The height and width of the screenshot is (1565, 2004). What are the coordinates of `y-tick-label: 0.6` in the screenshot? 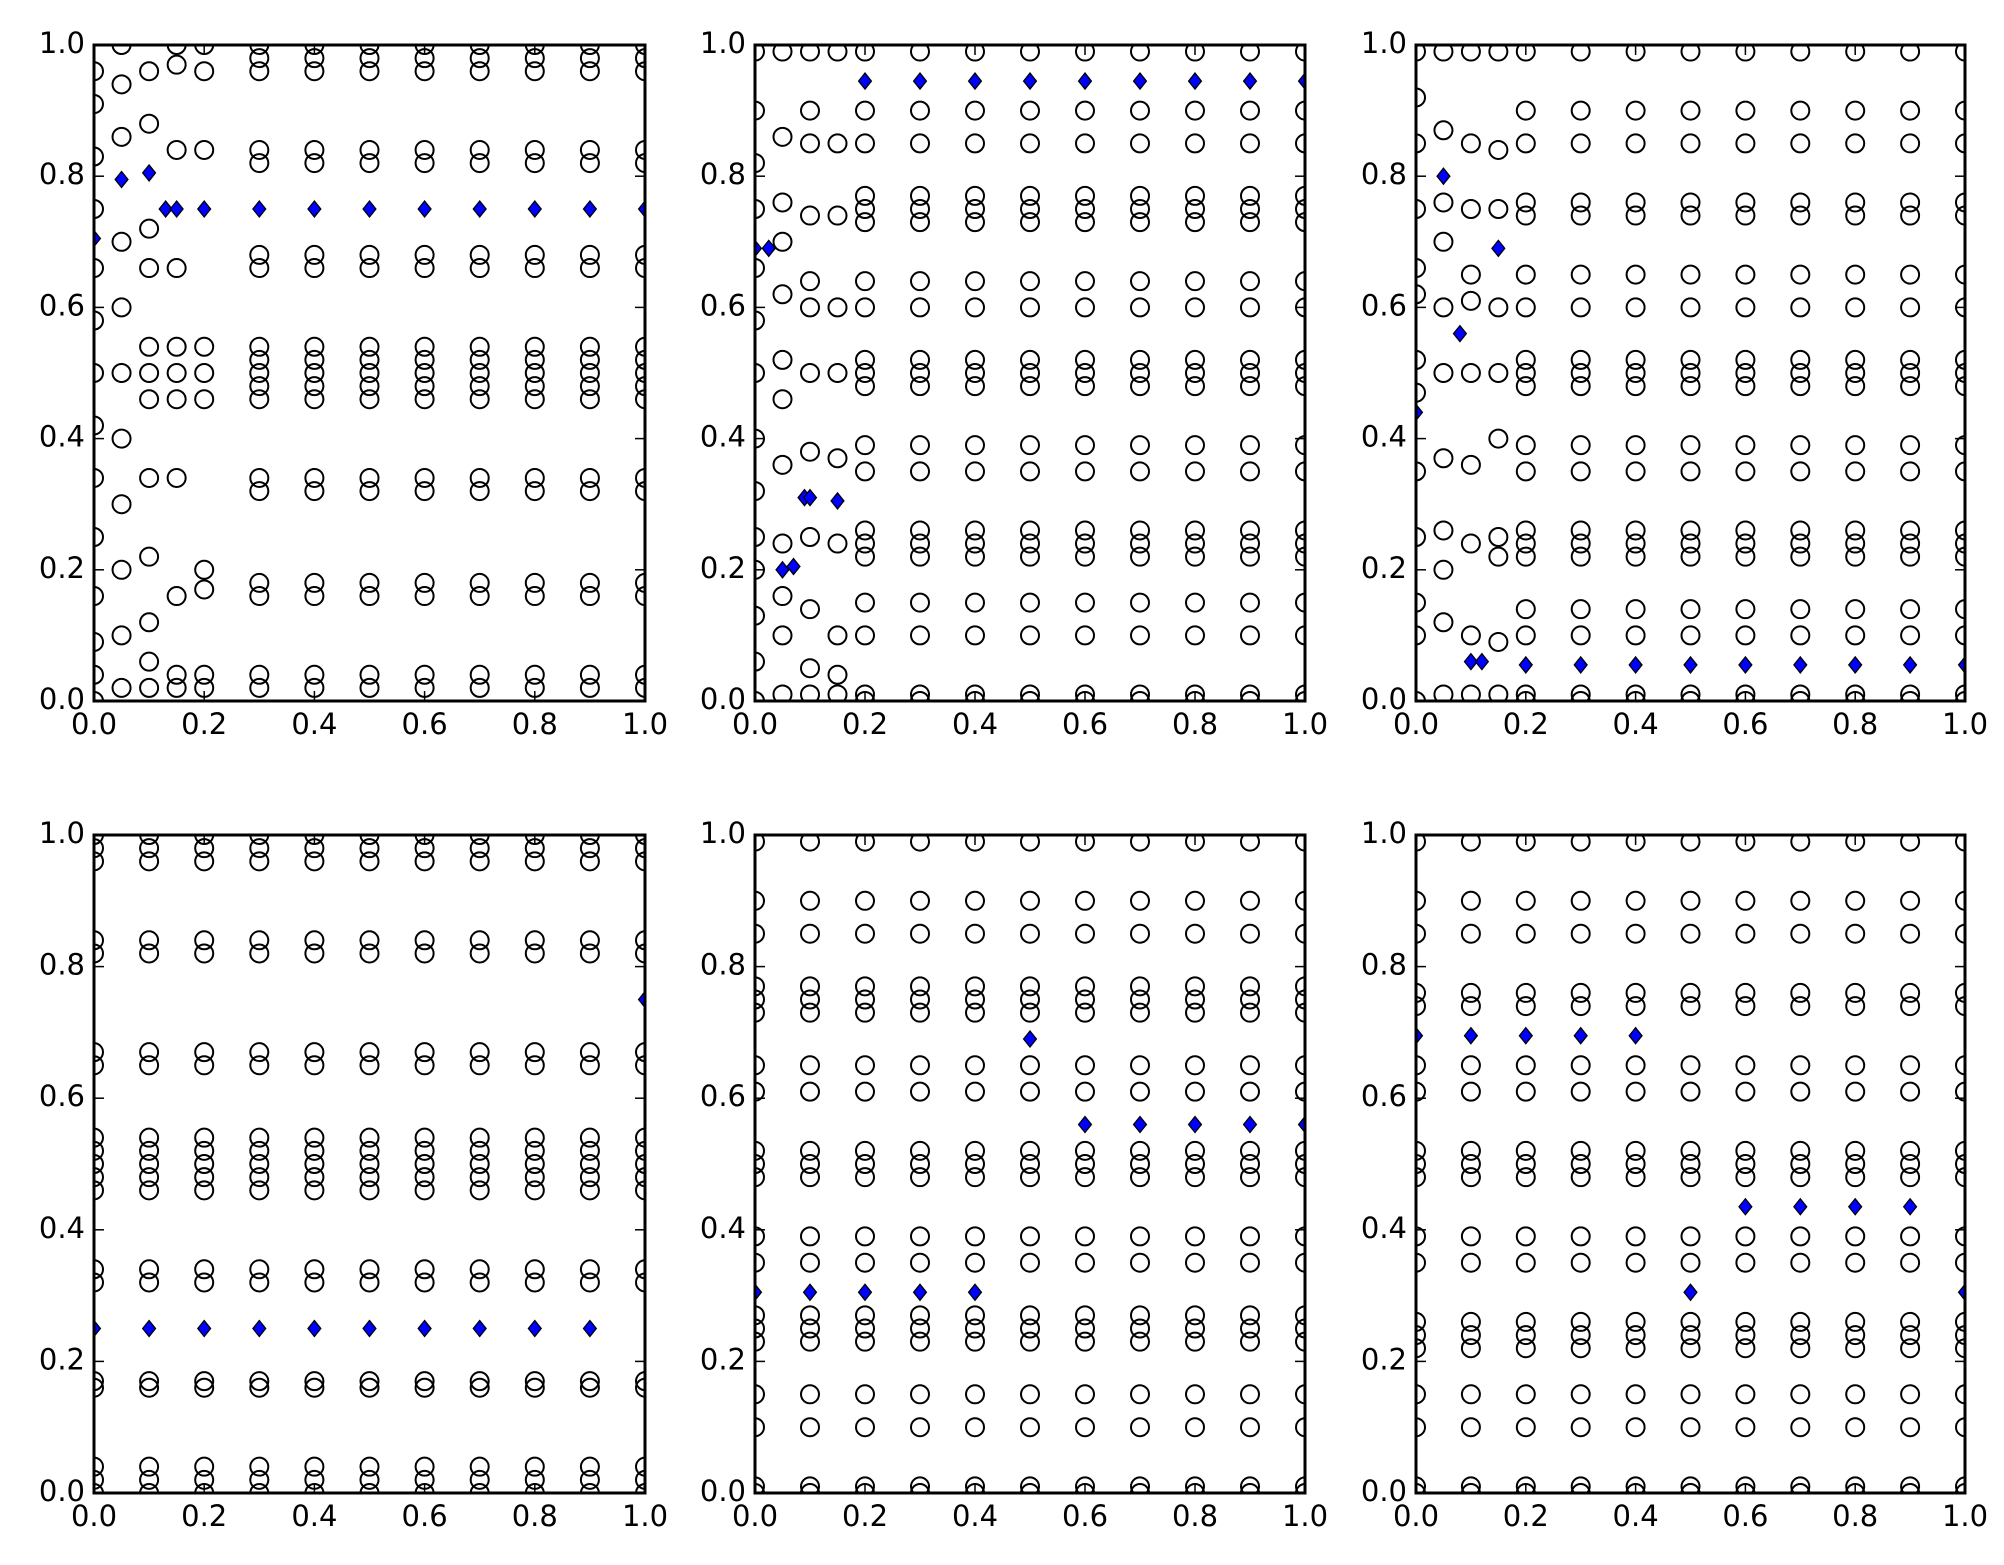 It's located at (62, 1096).